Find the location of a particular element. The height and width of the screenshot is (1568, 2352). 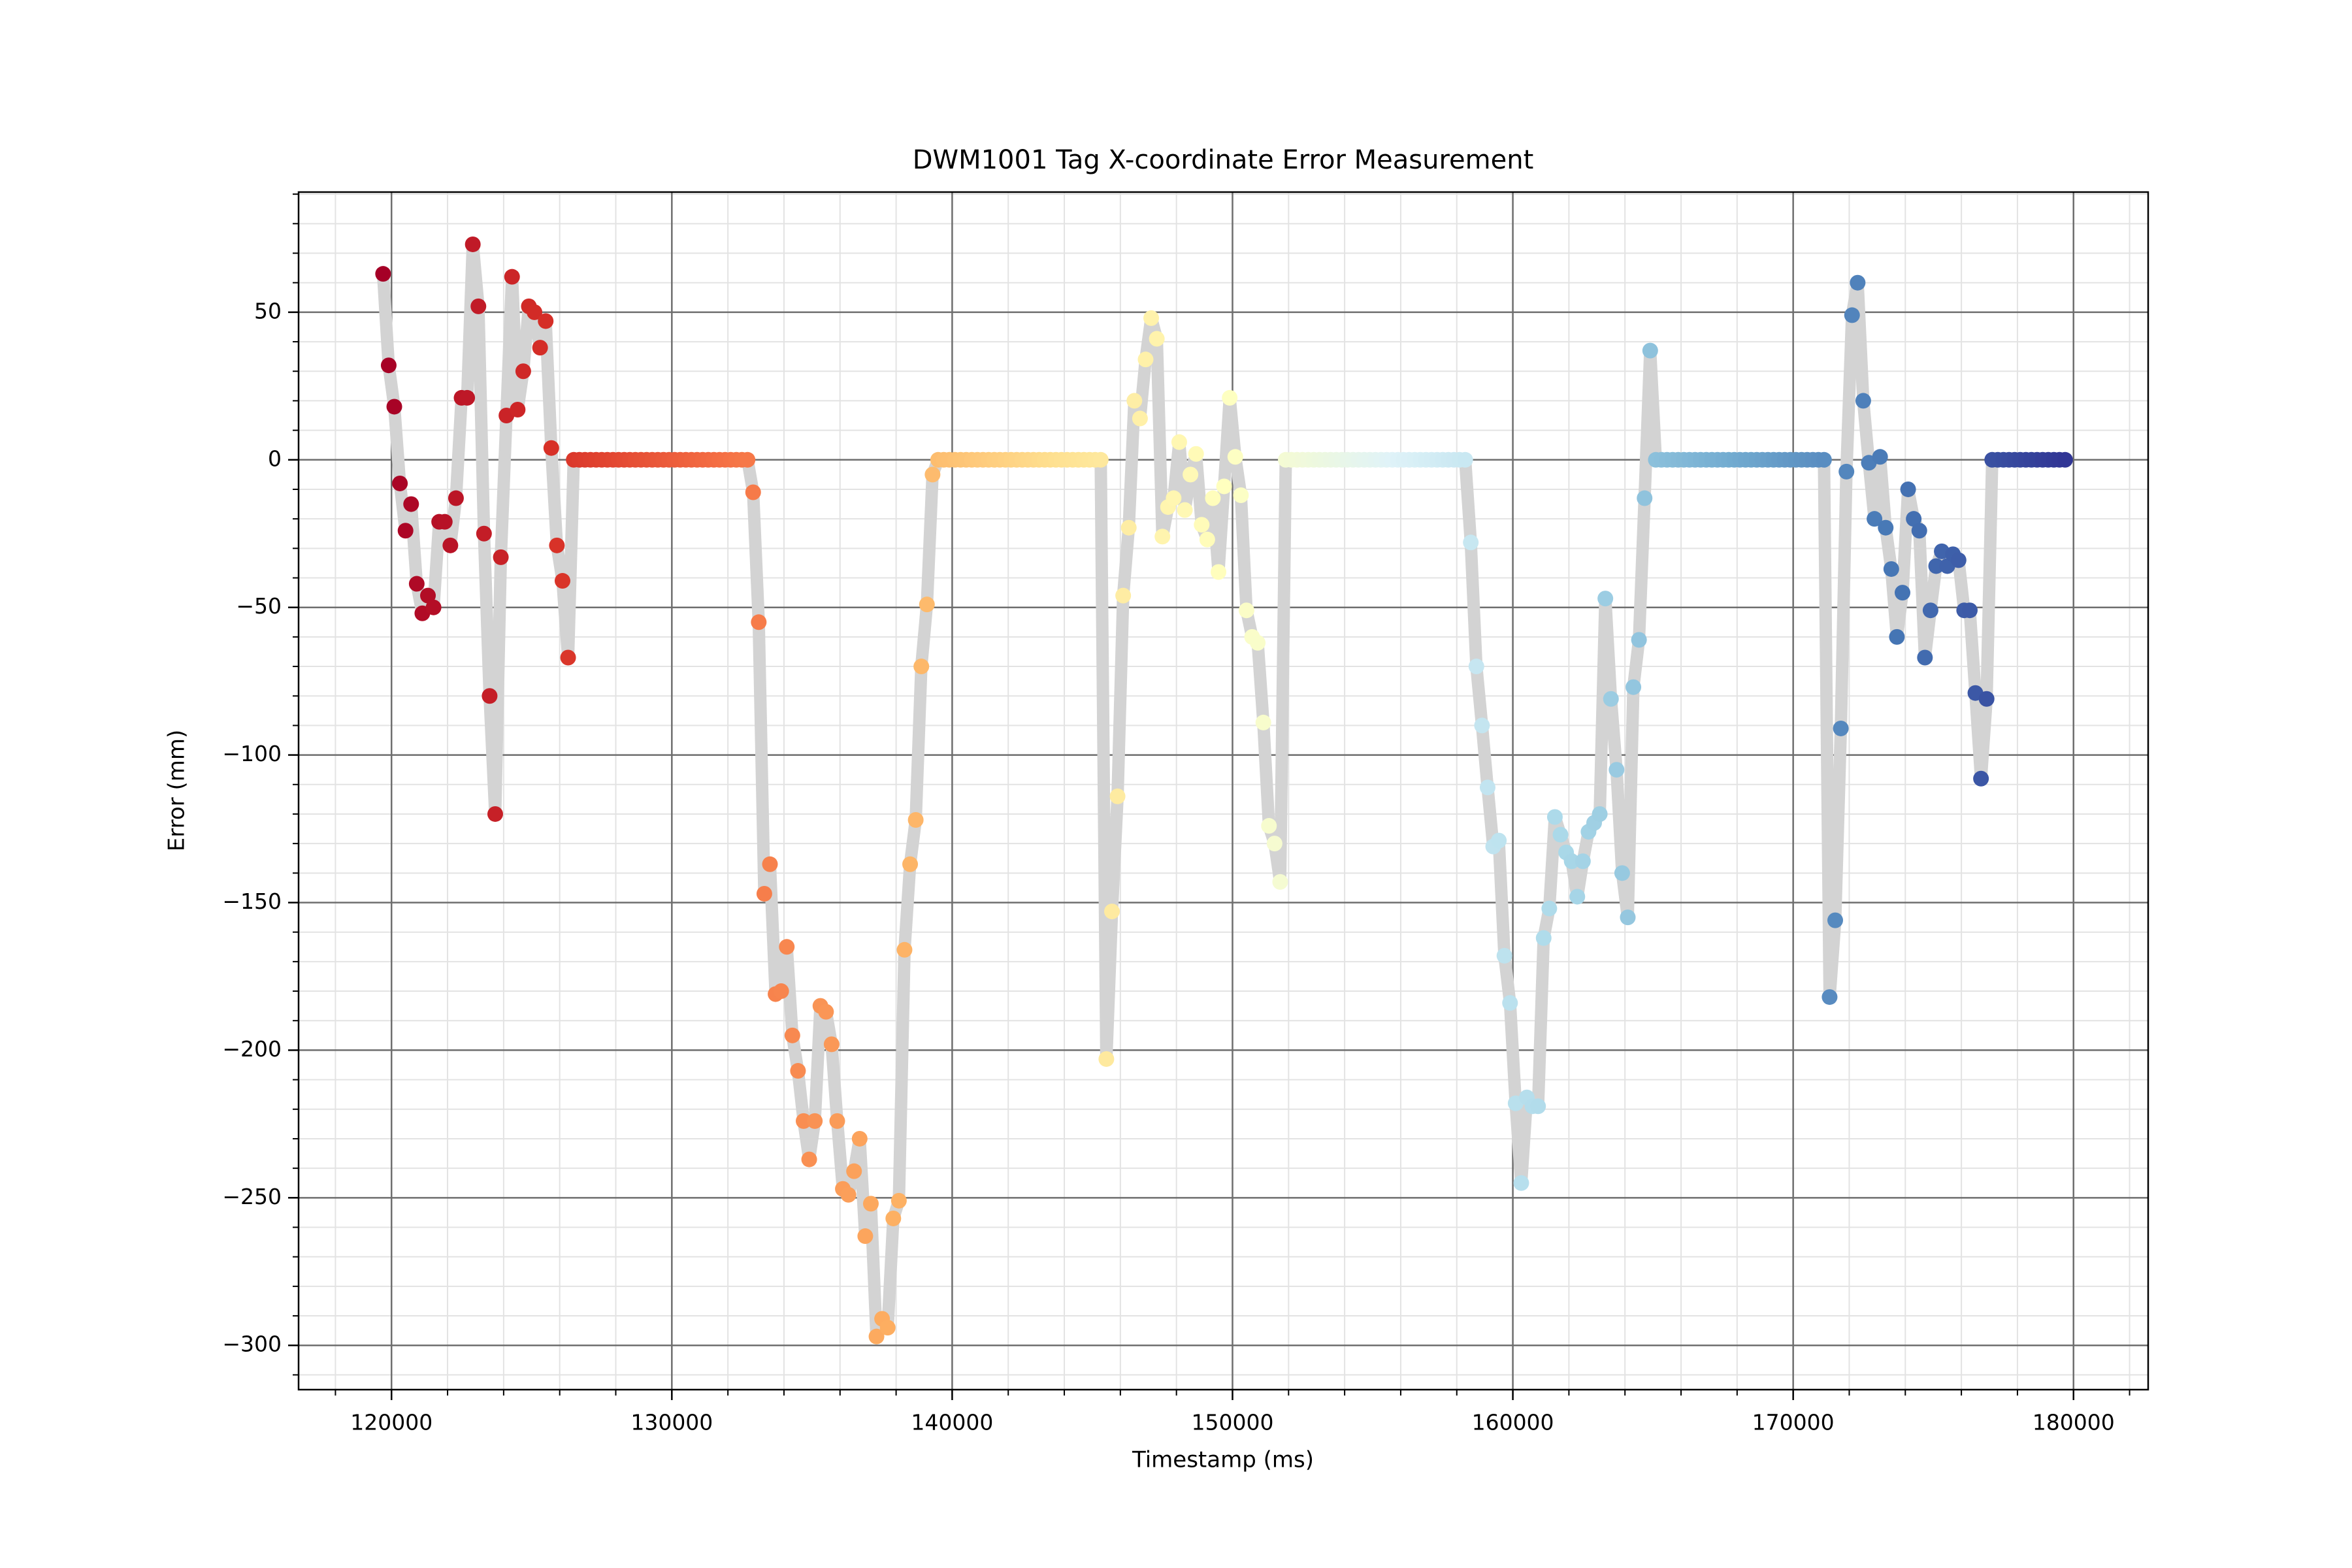

x-tick-label: 150000 is located at coordinates (1232, 1422).